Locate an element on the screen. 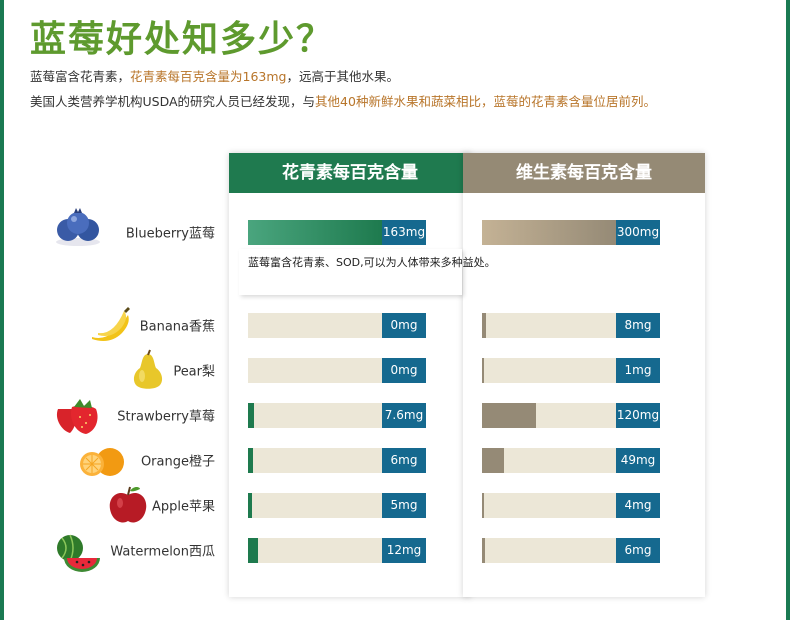  vitamin-value-label: 8mg is located at coordinates (638, 325).